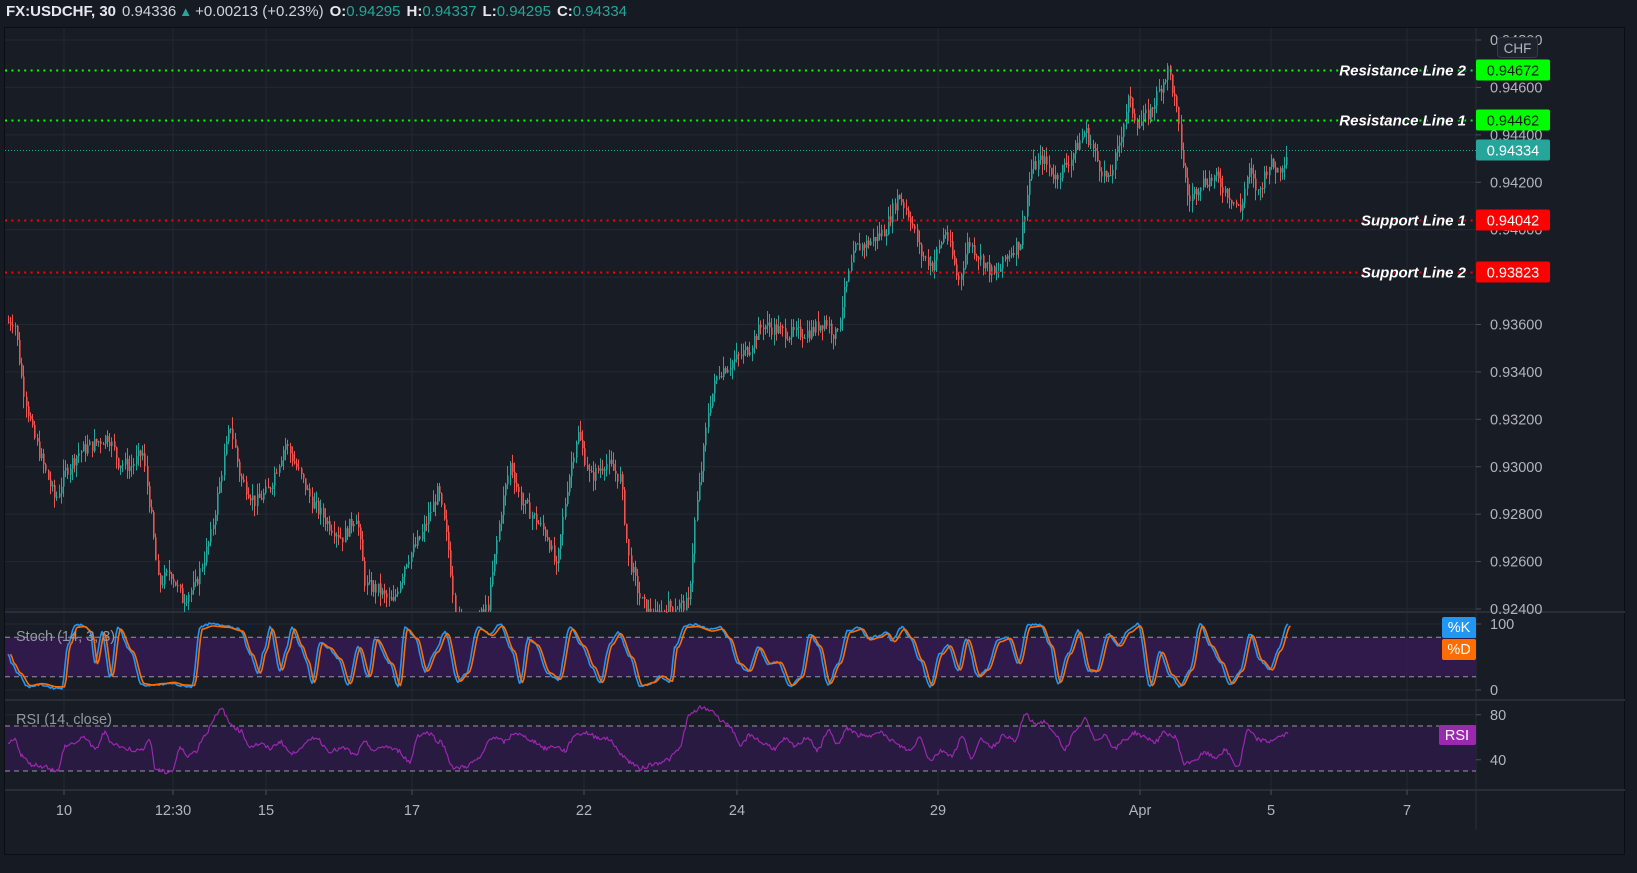 The height and width of the screenshot is (873, 1637). I want to click on time-axis-label: Apr, so click(1140, 811).